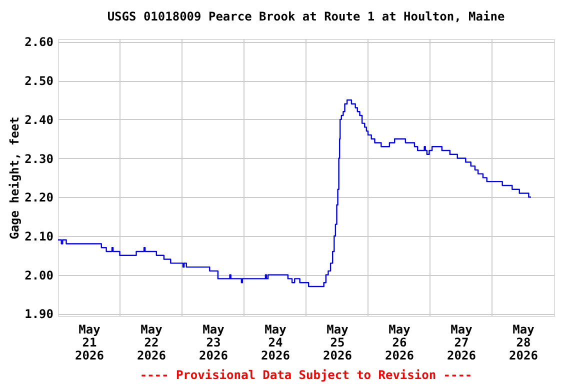 This screenshot has height=384, width=576. I want to click on y-tick-label: 2.00, so click(39, 275).